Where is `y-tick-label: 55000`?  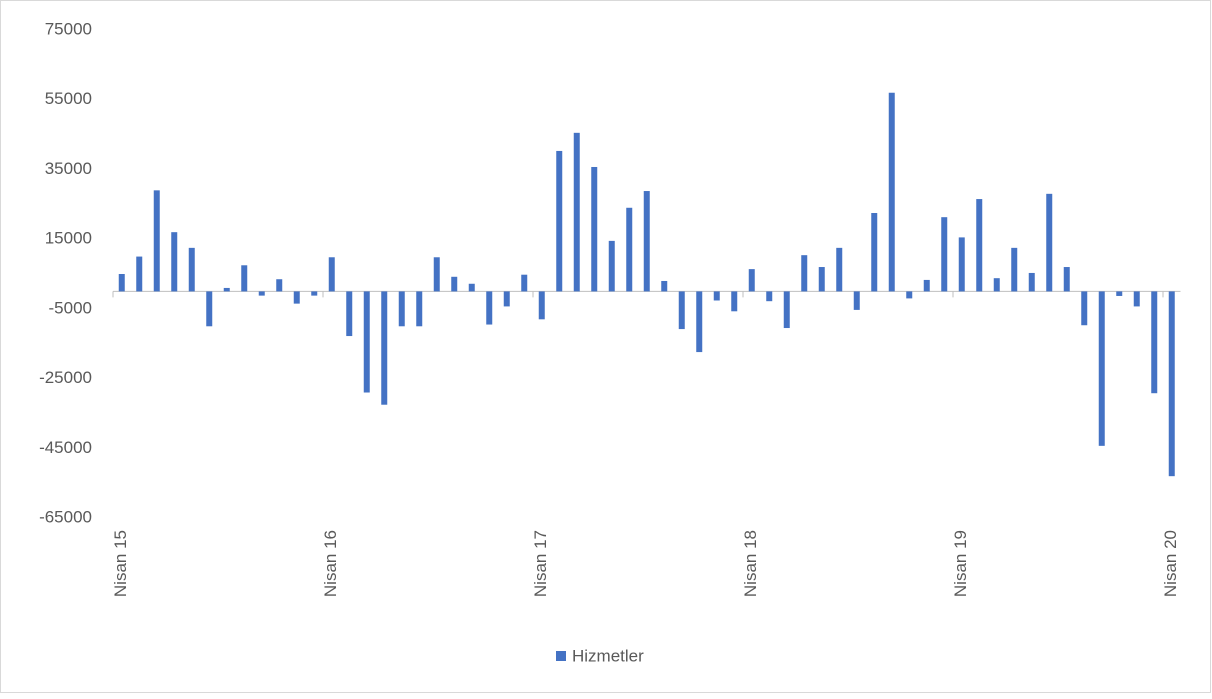 y-tick-label: 55000 is located at coordinates (68, 98).